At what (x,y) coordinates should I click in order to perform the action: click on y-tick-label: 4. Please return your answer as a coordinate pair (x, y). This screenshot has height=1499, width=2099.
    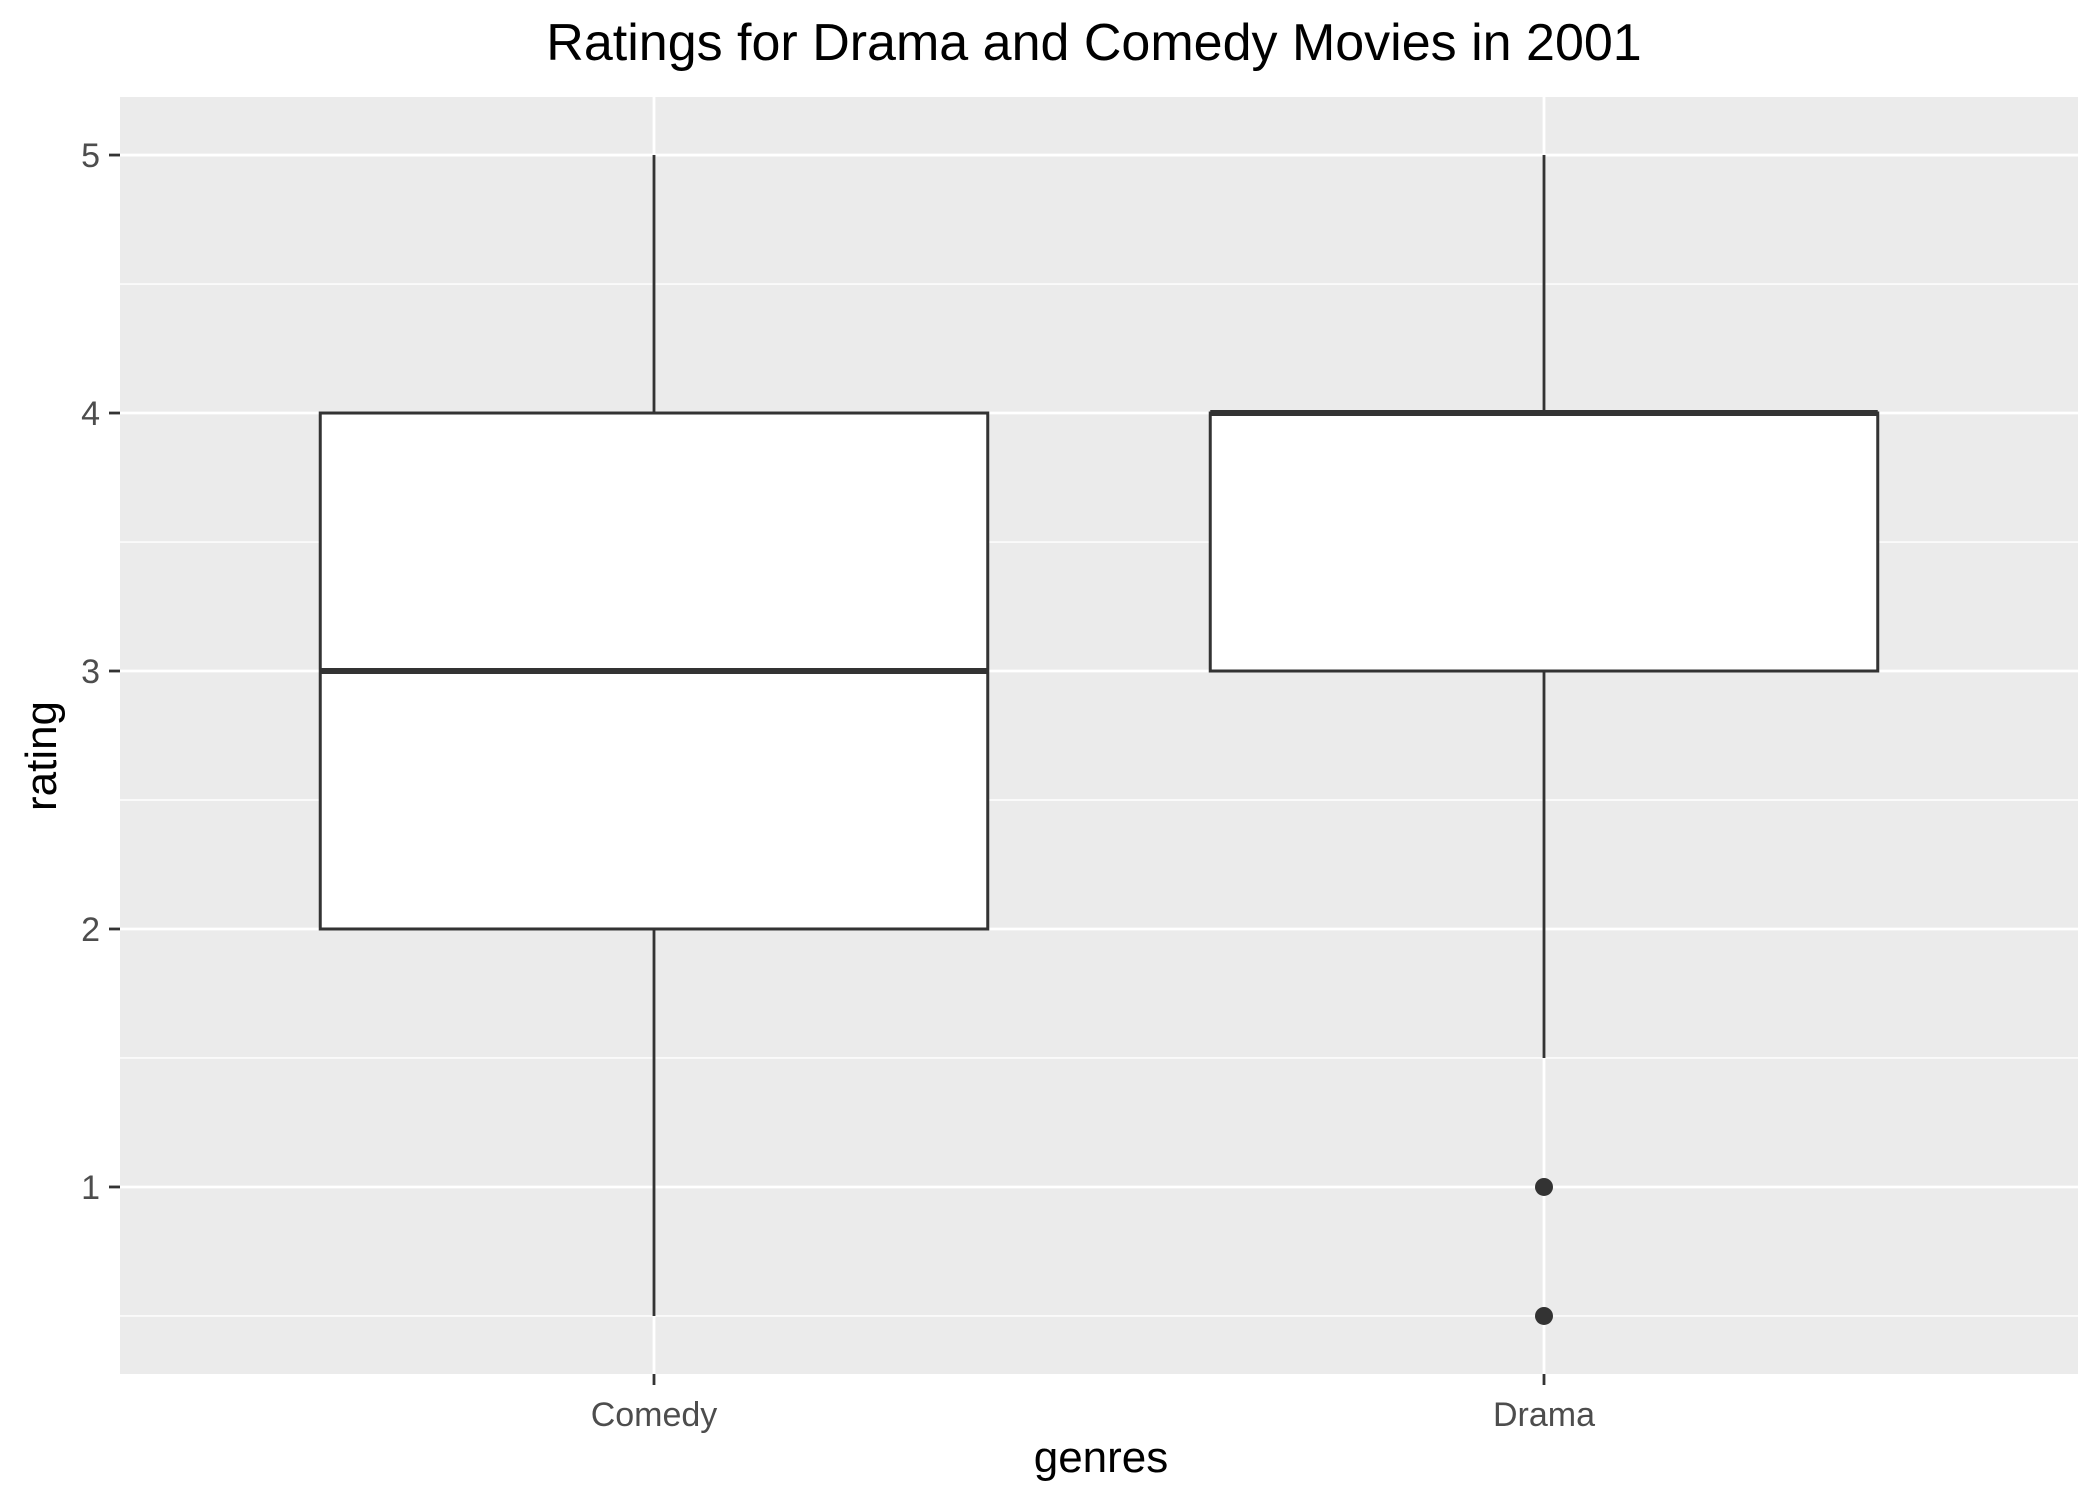
    Looking at the image, I should click on (90, 414).